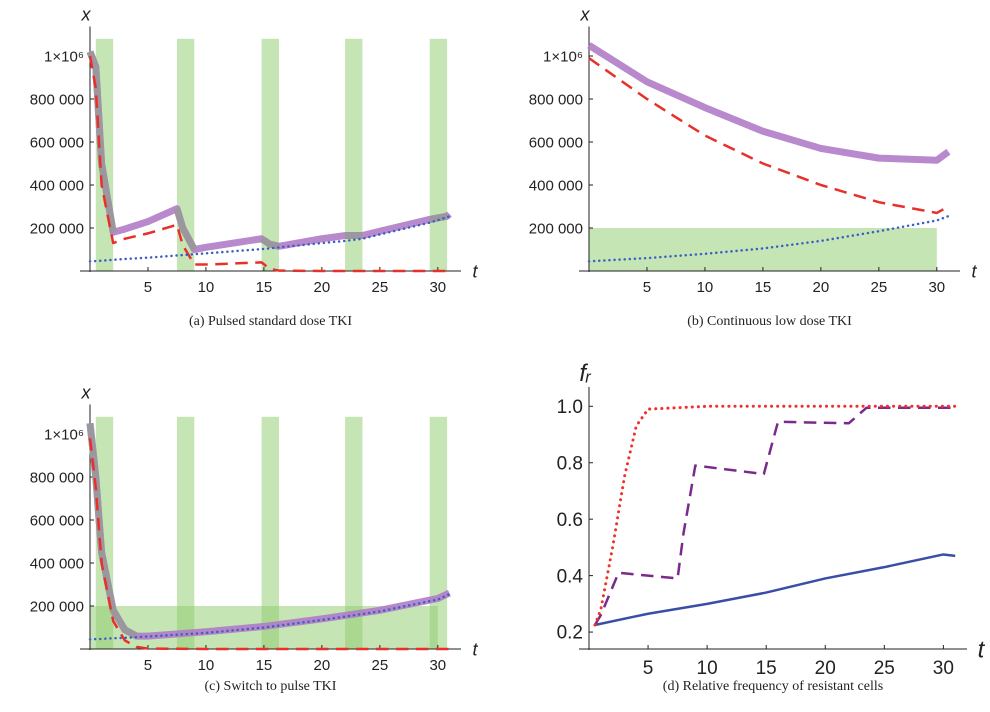  Describe the element at coordinates (570, 520) in the screenshot. I see `y-tick-label: 0.6` at that location.